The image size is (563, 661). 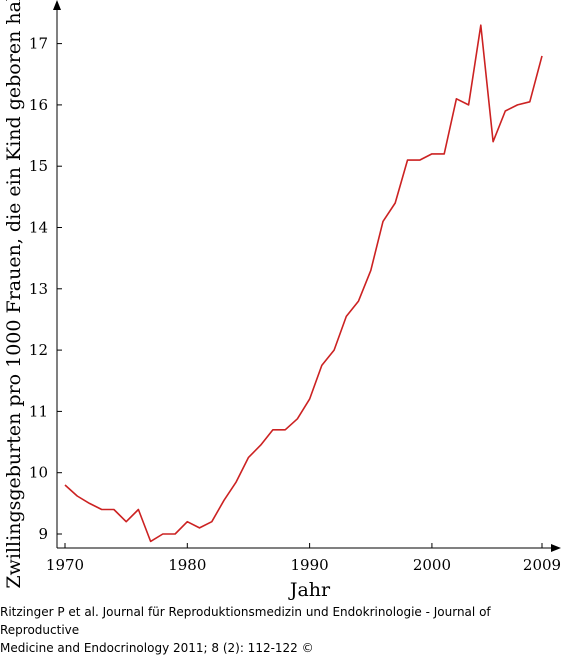 I want to click on x-tick-label: 1970, so click(x=65, y=565).